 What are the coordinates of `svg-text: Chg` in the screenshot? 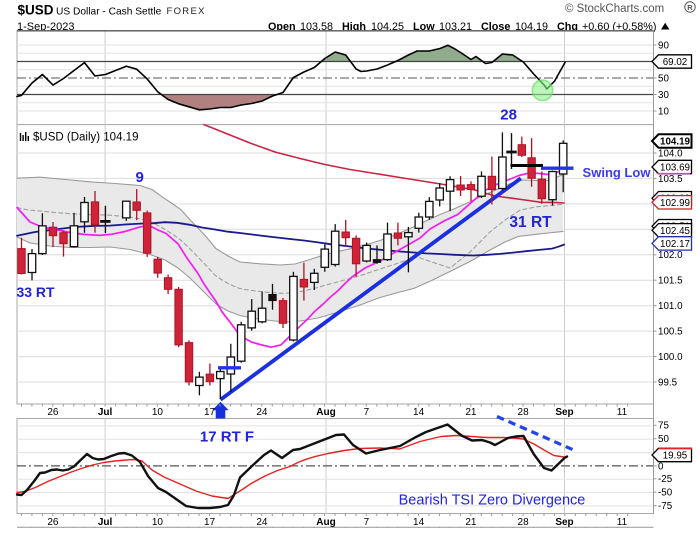 It's located at (567, 27).